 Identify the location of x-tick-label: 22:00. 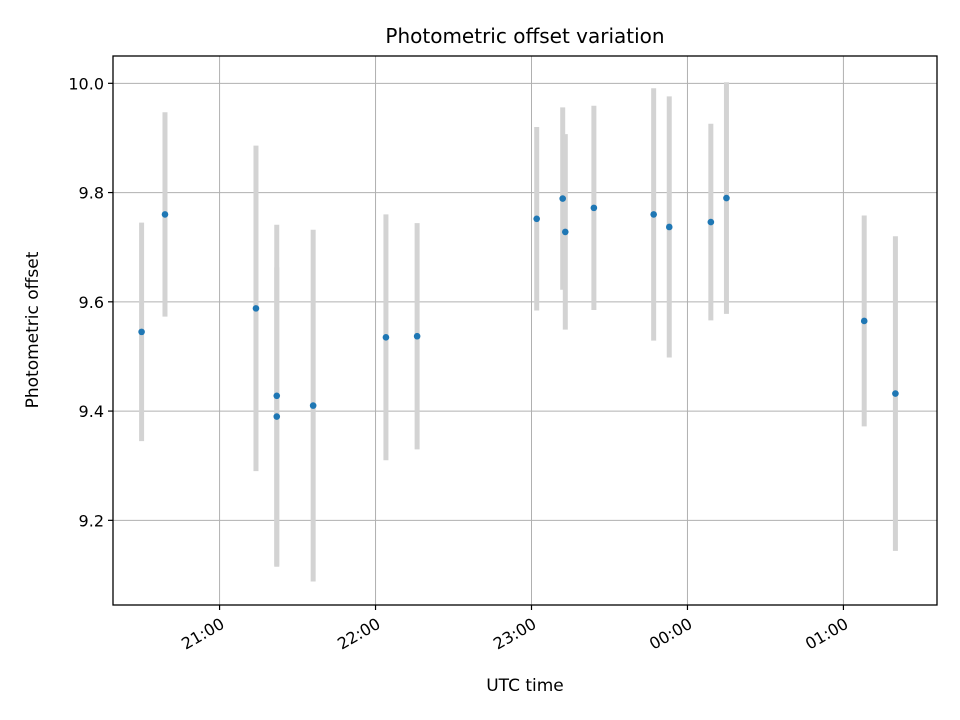
(358, 634).